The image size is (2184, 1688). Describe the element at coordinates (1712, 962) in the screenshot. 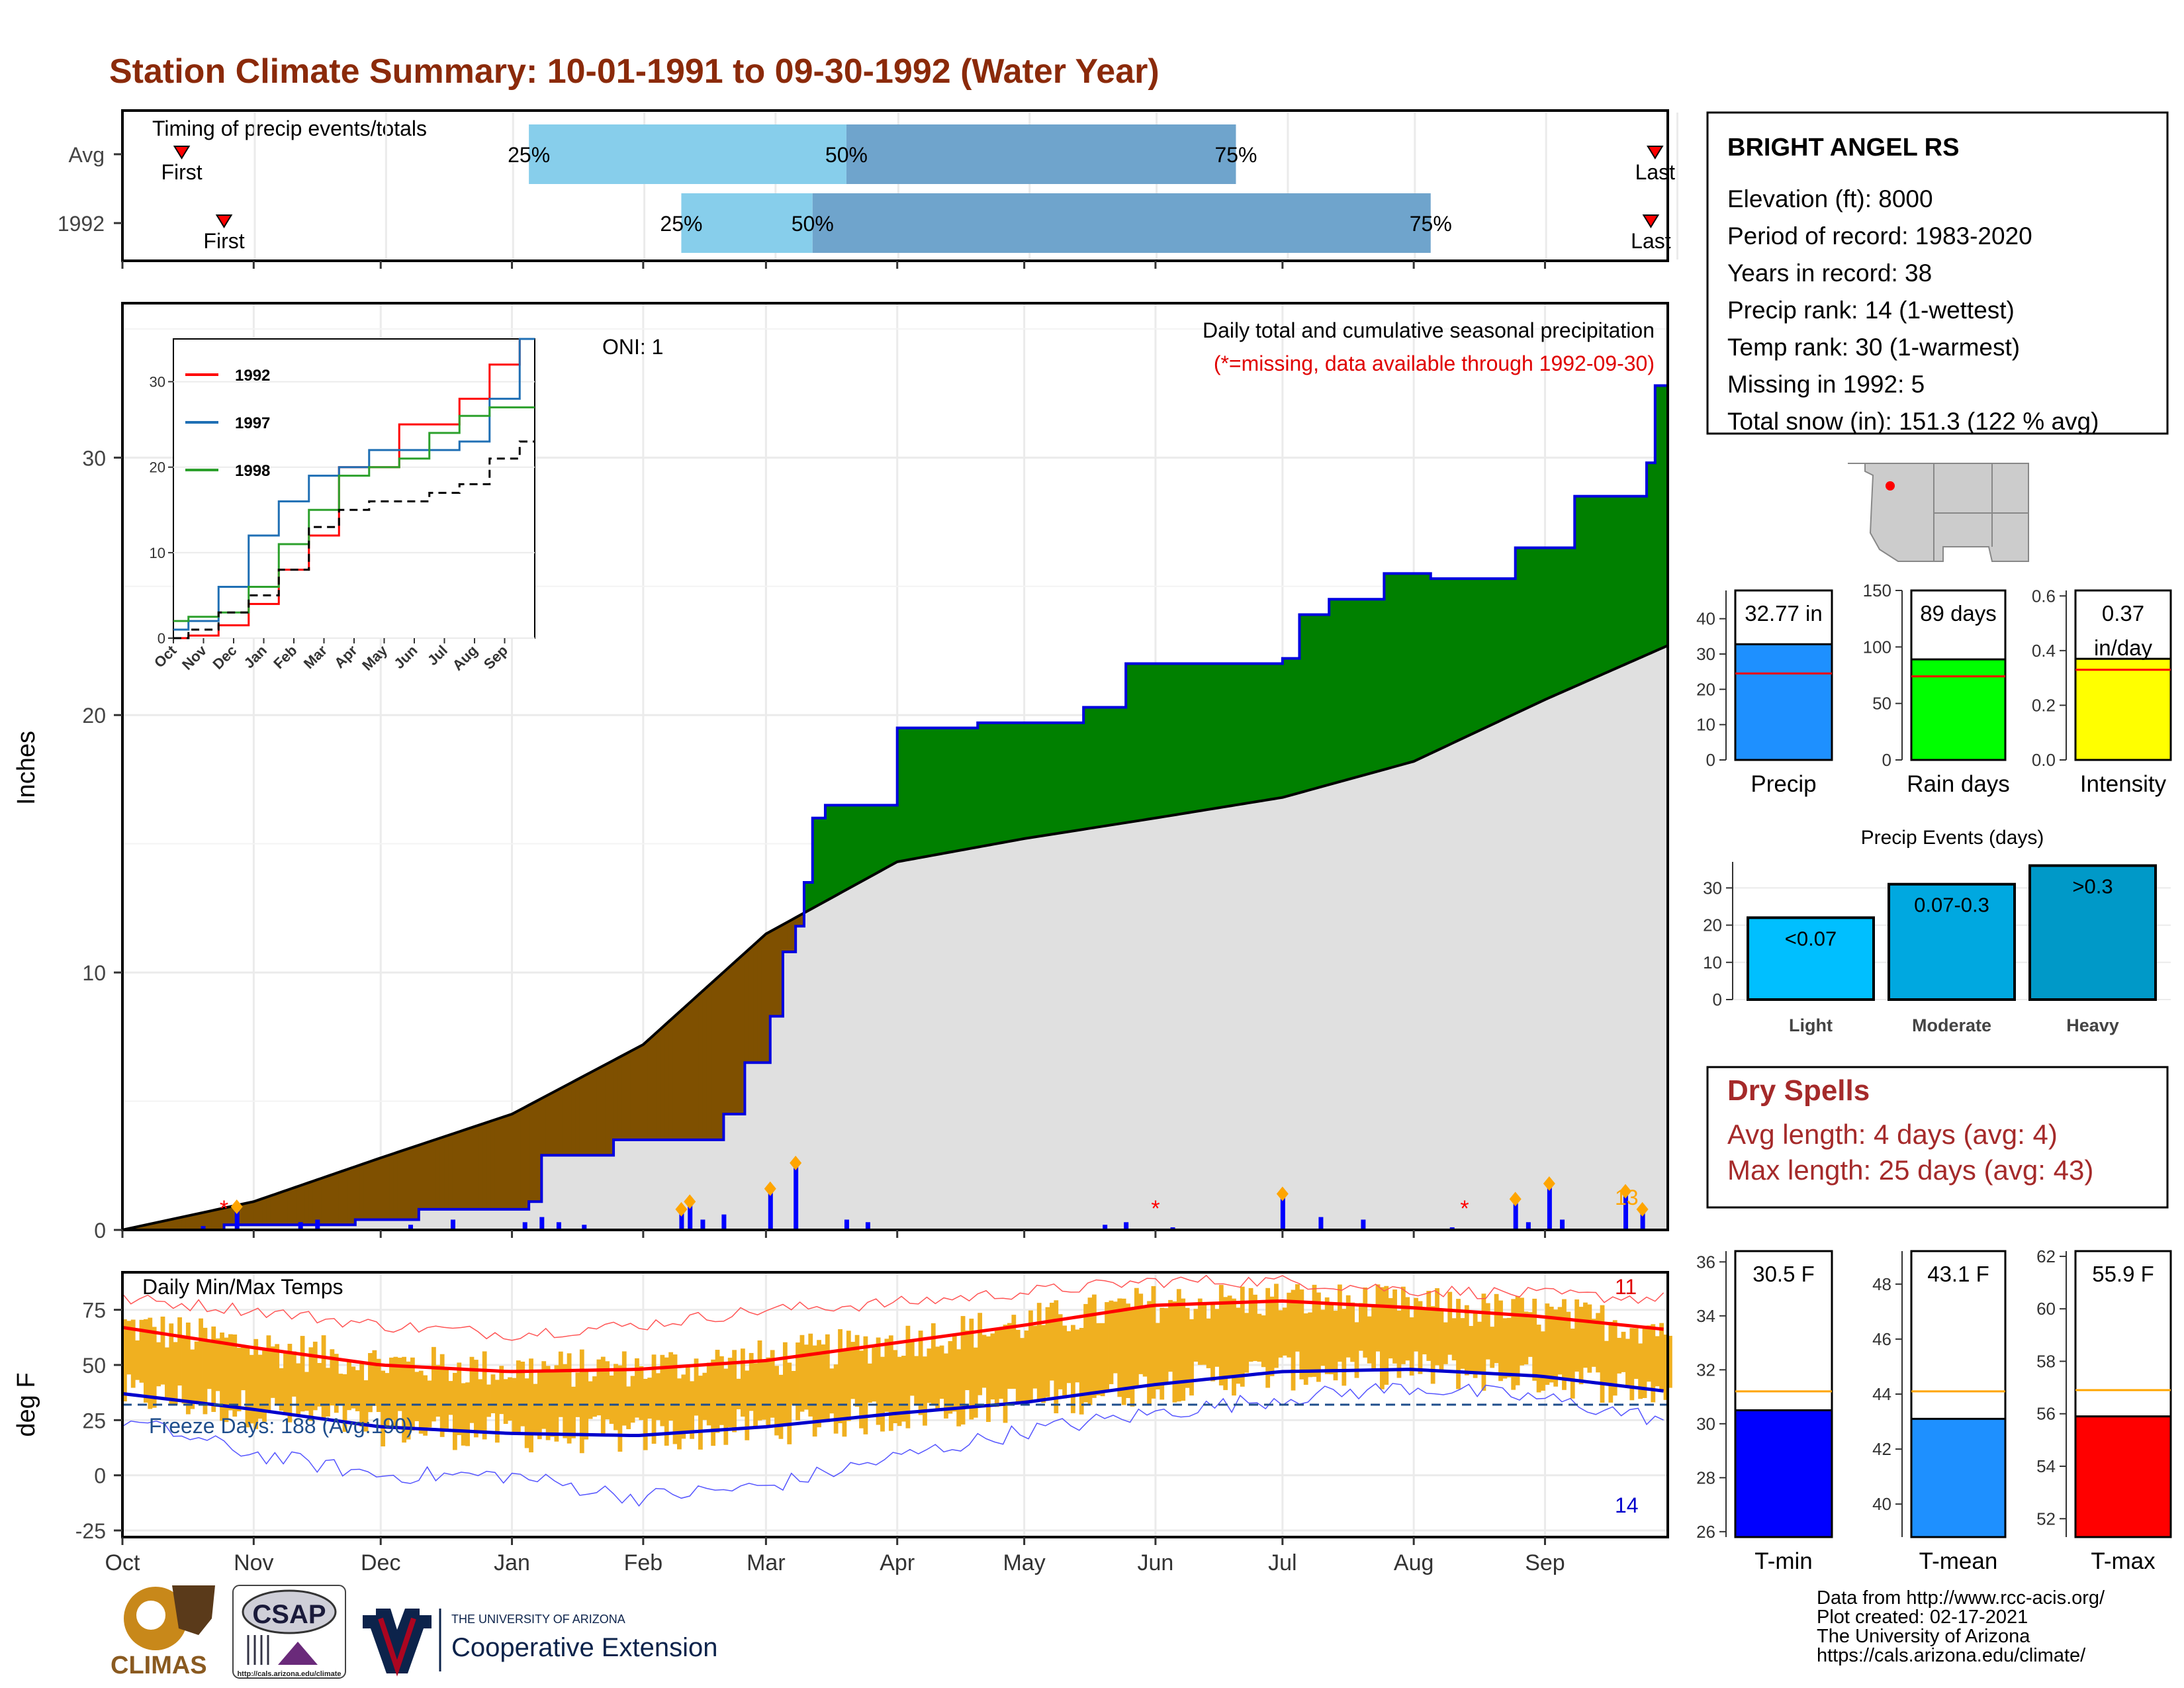

I see `events-y-tick-label: 10` at that location.